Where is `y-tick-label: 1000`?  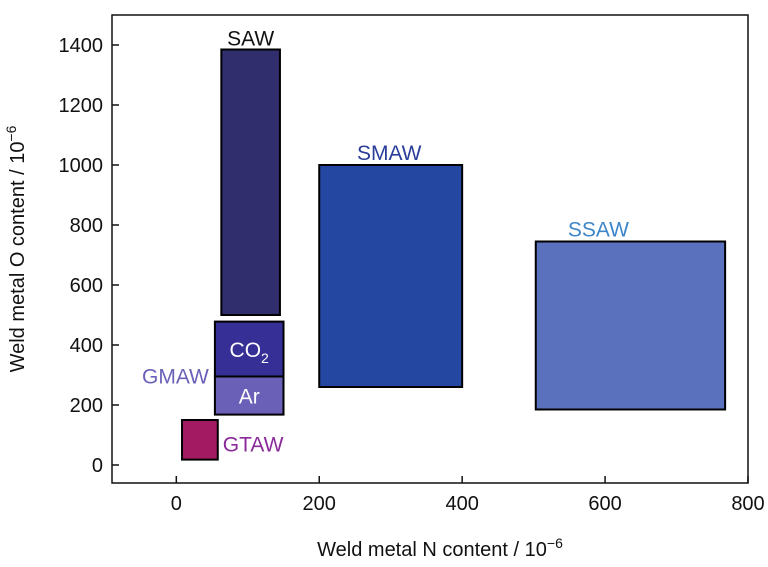 y-tick-label: 1000 is located at coordinates (81, 166).